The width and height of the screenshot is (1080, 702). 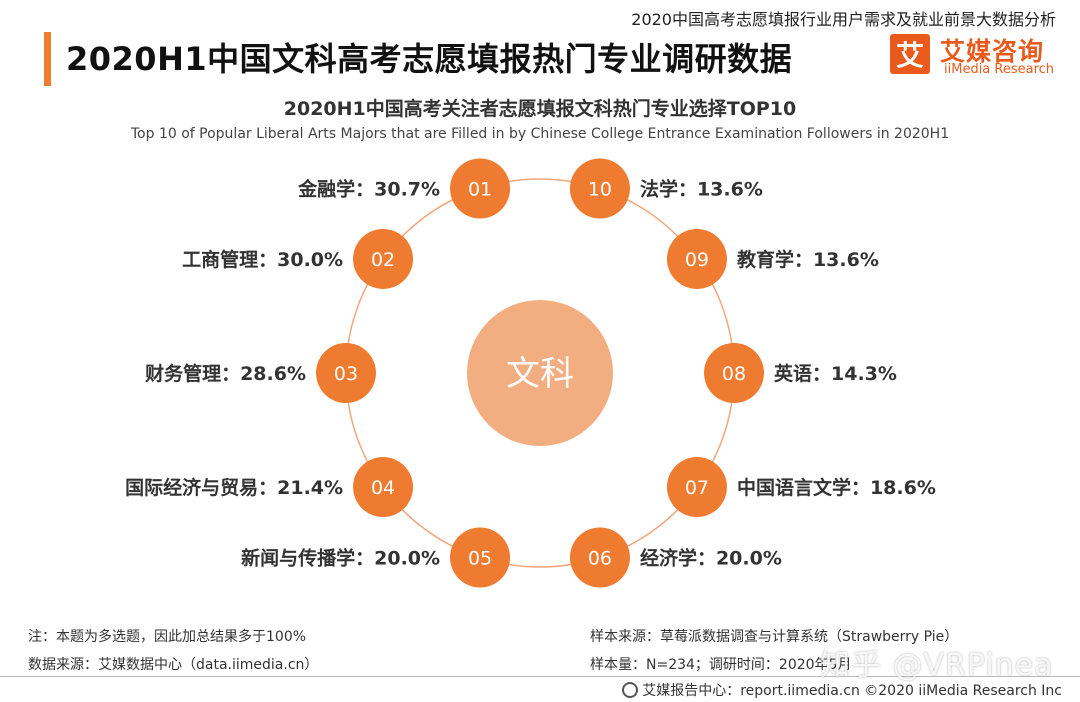 I want to click on footer-divider, so click(x=540, y=676).